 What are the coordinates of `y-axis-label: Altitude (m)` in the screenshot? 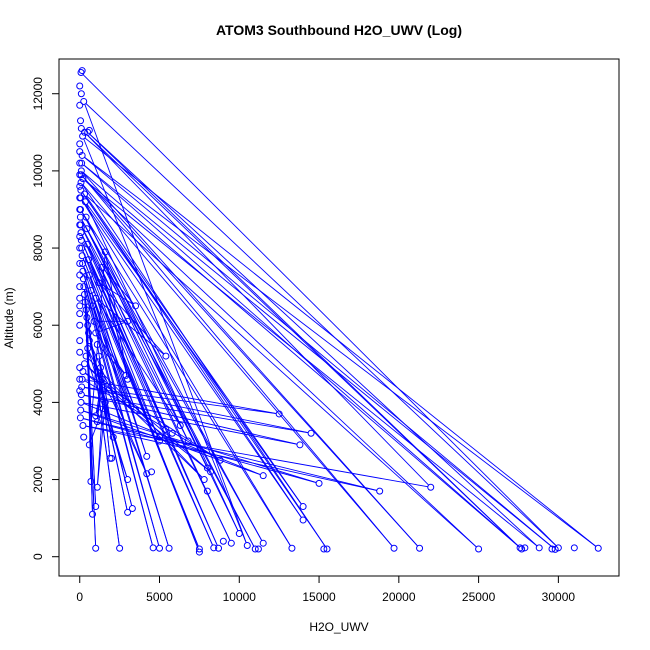 It's located at (9, 317).